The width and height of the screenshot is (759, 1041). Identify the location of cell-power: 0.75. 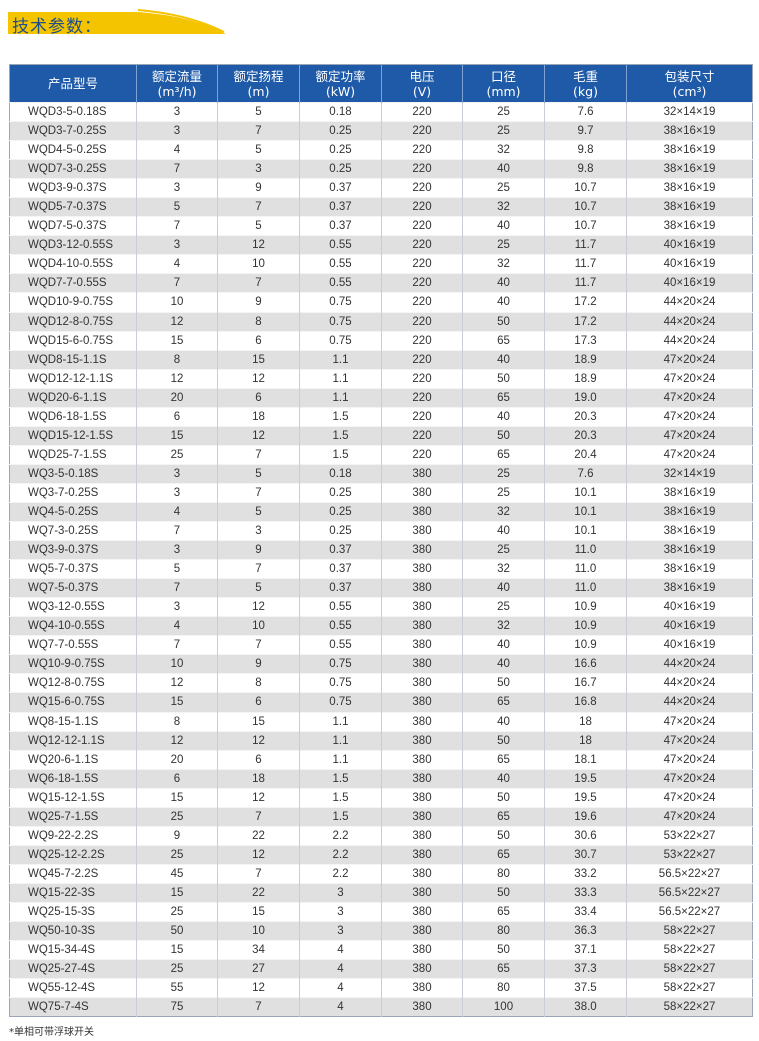
(340, 321).